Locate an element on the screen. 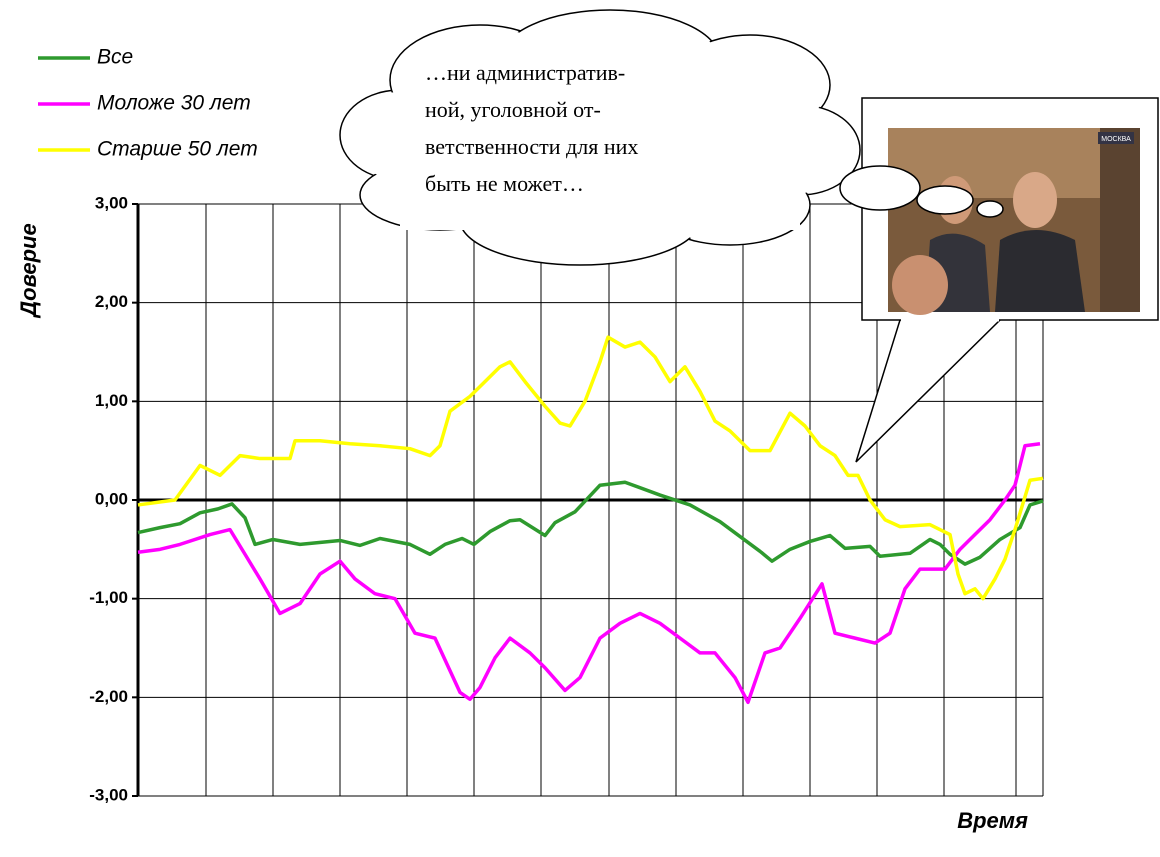 The width and height of the screenshot is (1160, 857). legend: Все Моложе 30 лет Старше 50 лет is located at coordinates (148, 103).